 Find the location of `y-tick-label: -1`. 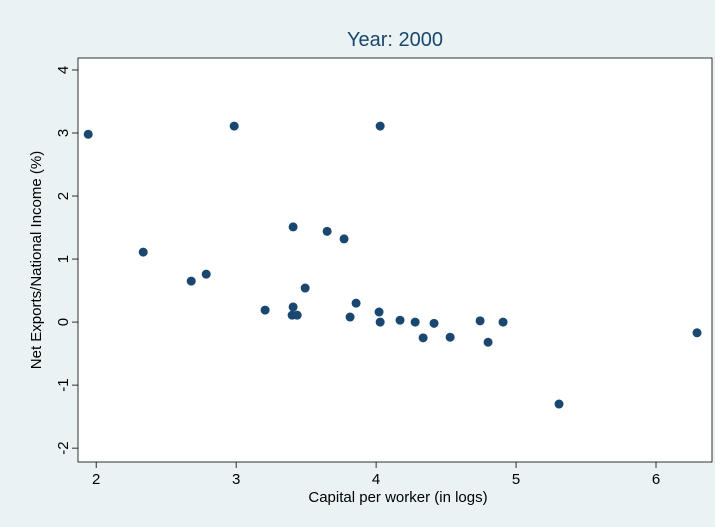

y-tick-label: -1 is located at coordinates (63, 384).